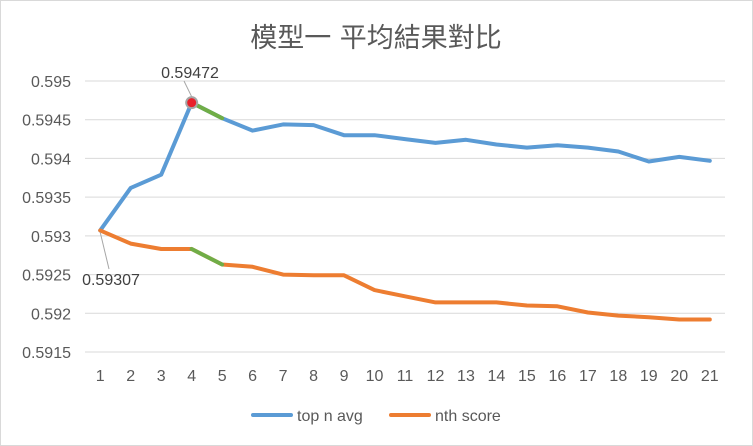 The height and width of the screenshot is (446, 753). Describe the element at coordinates (46, 353) in the screenshot. I see `y-tick-label: 0.5915` at that location.